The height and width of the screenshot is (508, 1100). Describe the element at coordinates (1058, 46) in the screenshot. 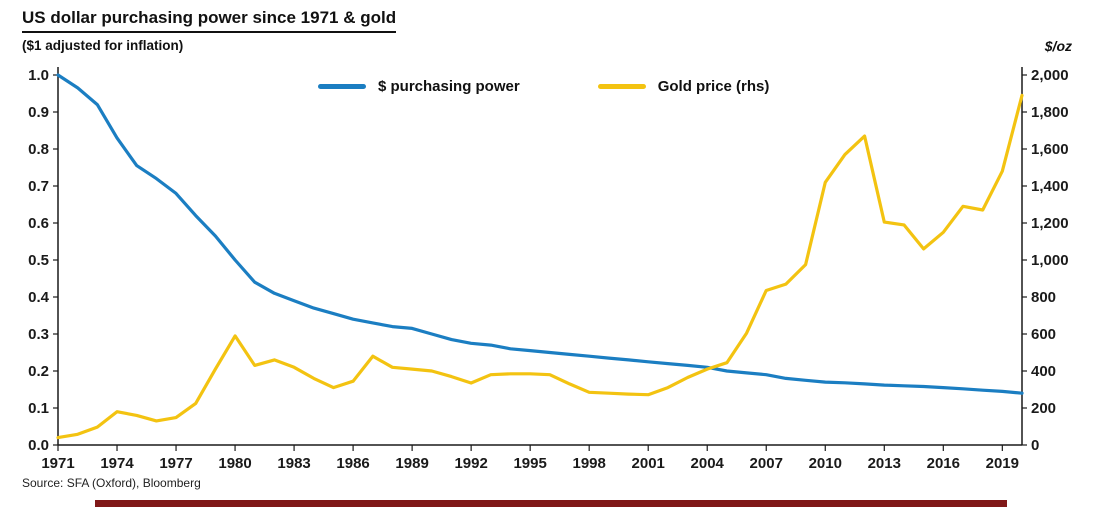

I see `right-axis-unit-label: $/oz` at that location.